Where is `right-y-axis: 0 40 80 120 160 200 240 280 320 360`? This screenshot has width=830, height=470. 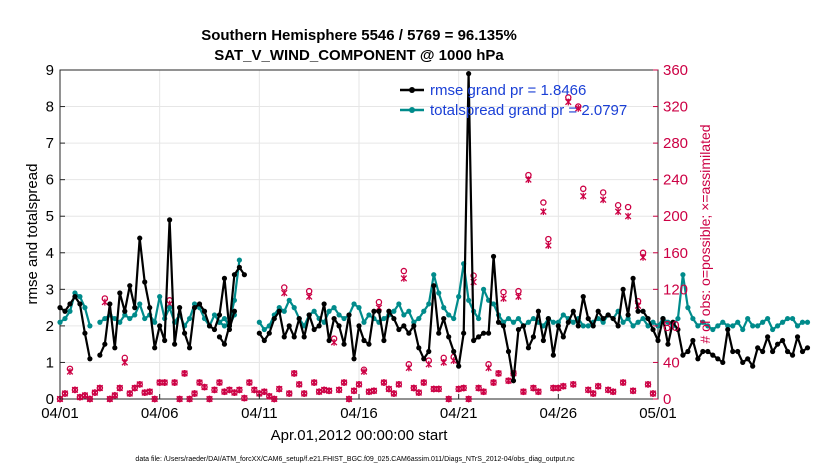
right-y-axis: 0 40 80 120 160 200 240 280 320 360 is located at coordinates (670, 235).